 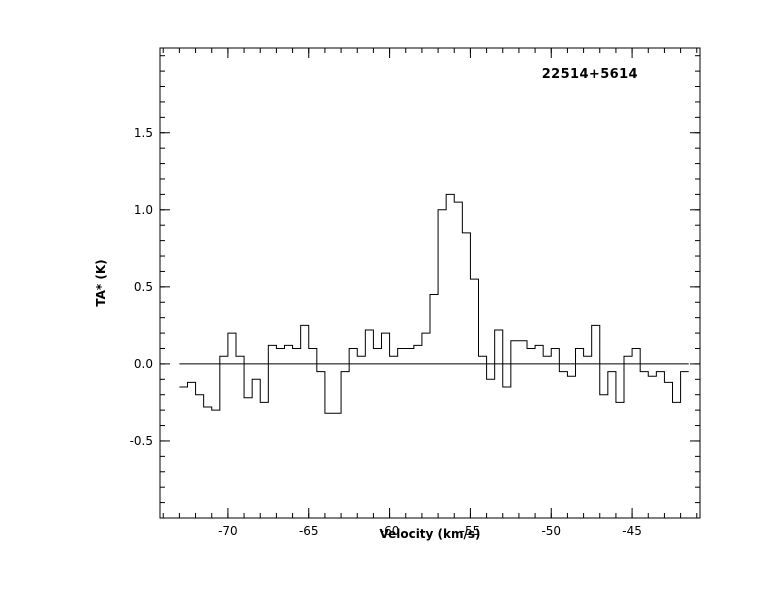 I want to click on x-tick-label: -55, so click(x=471, y=531).